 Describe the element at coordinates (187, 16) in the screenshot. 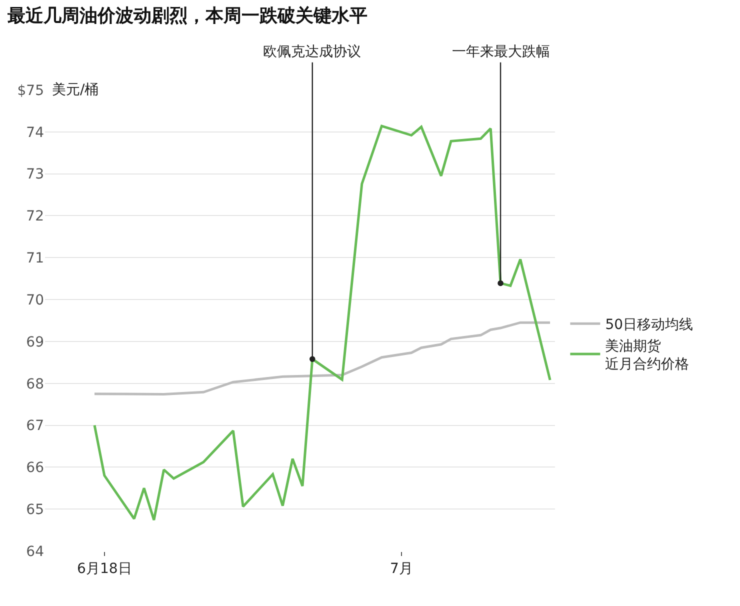

I see `chart-title: 最近几周油价波动剧烈，本周一跌破关键水平` at that location.